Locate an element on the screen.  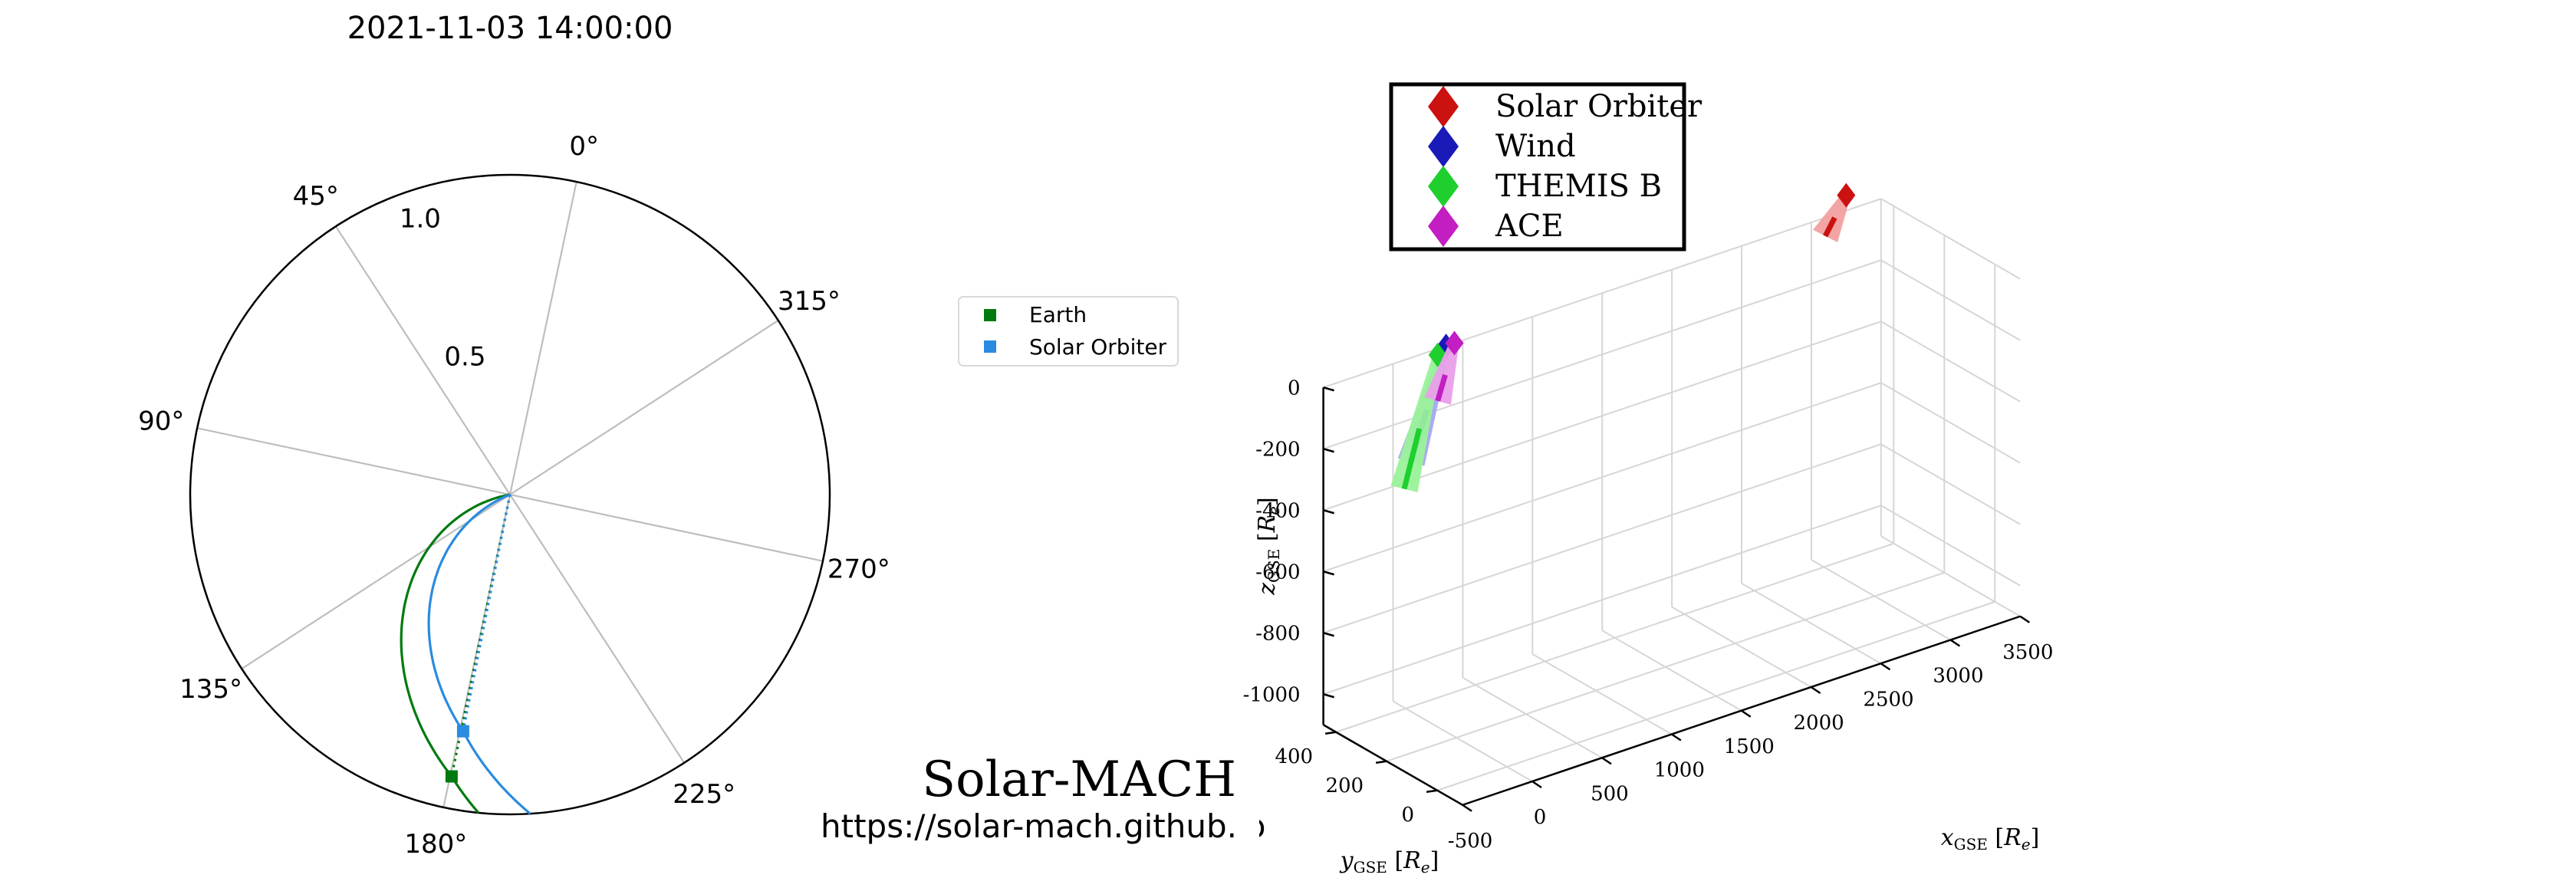
timestamp-title: 2021-11-03 14:00:00 is located at coordinates (510, 28).